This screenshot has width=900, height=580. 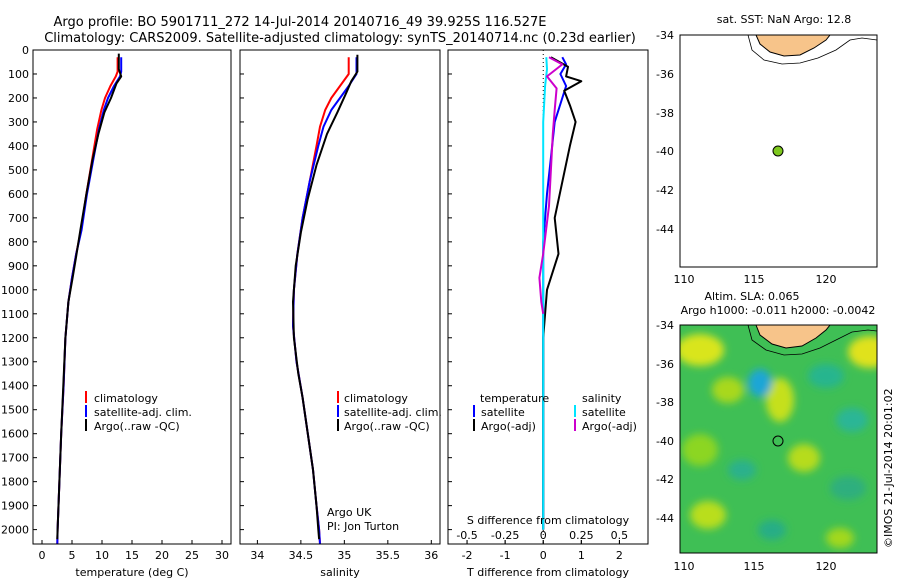 What do you see at coordinates (778, 310) in the screenshot?
I see `sla-map-title2: Argo h1000: -0.011 h2000: -0.0042` at bounding box center [778, 310].